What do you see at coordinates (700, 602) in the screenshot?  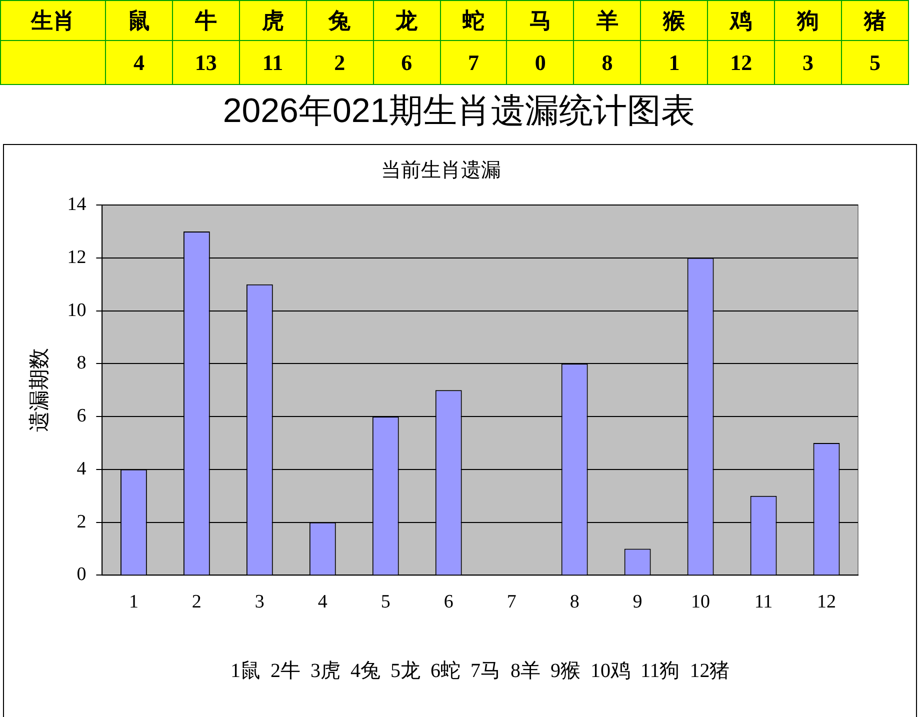 I see `x-tick-label: 10` at bounding box center [700, 602].